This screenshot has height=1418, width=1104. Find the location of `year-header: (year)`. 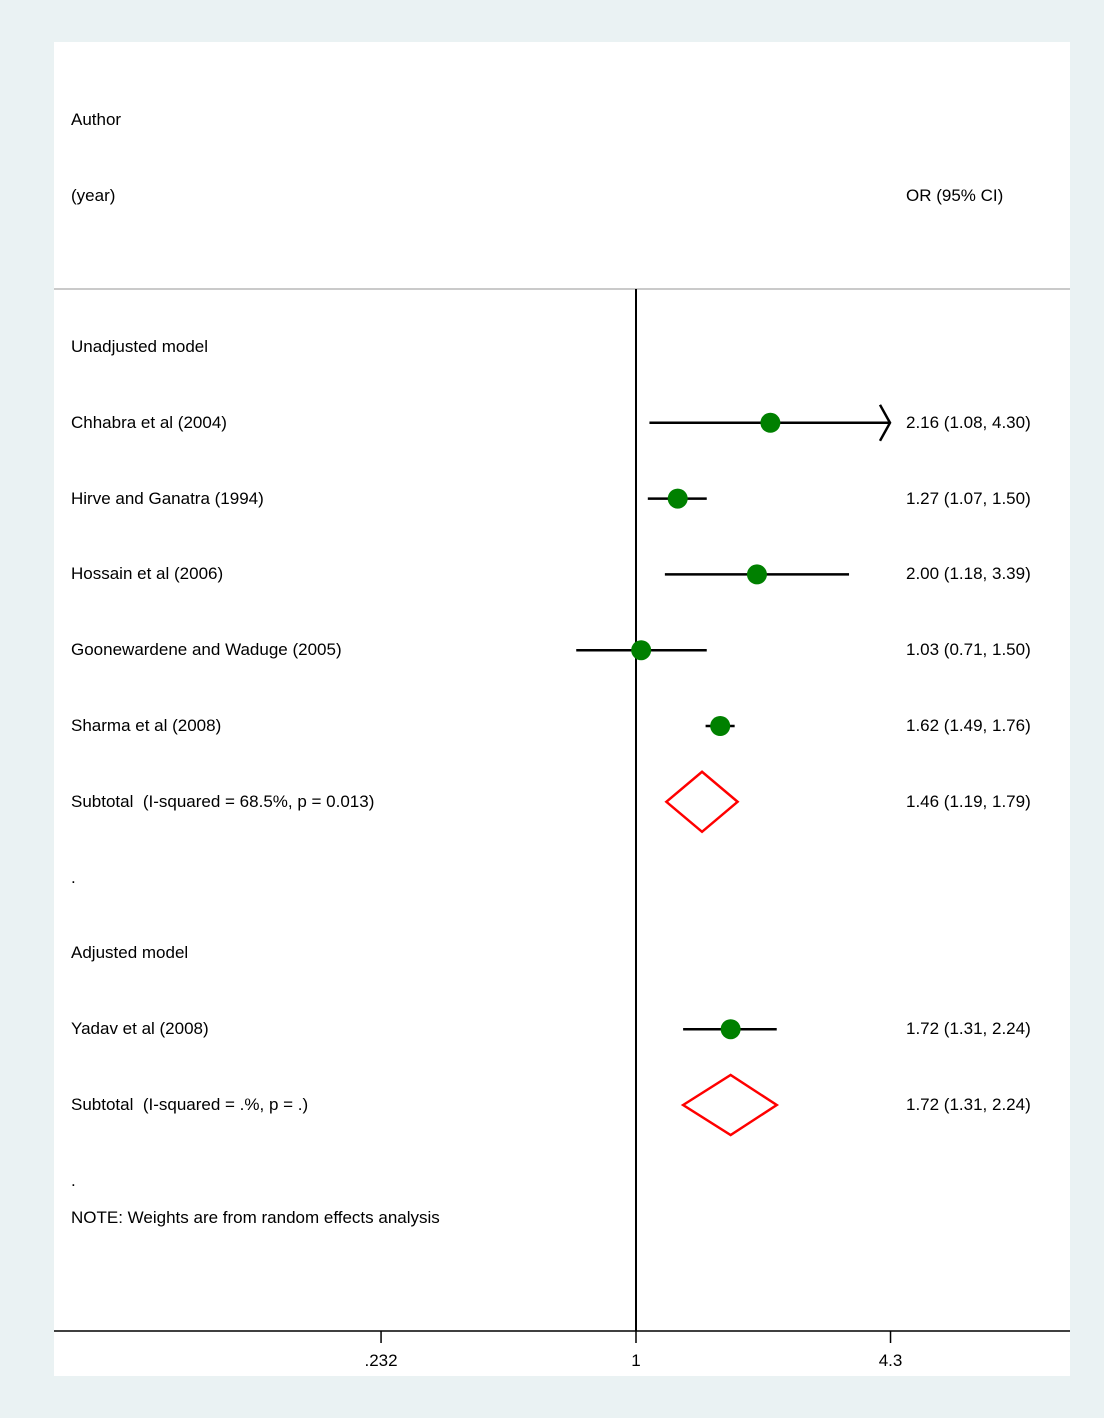

year-header: (year) is located at coordinates (93, 195).